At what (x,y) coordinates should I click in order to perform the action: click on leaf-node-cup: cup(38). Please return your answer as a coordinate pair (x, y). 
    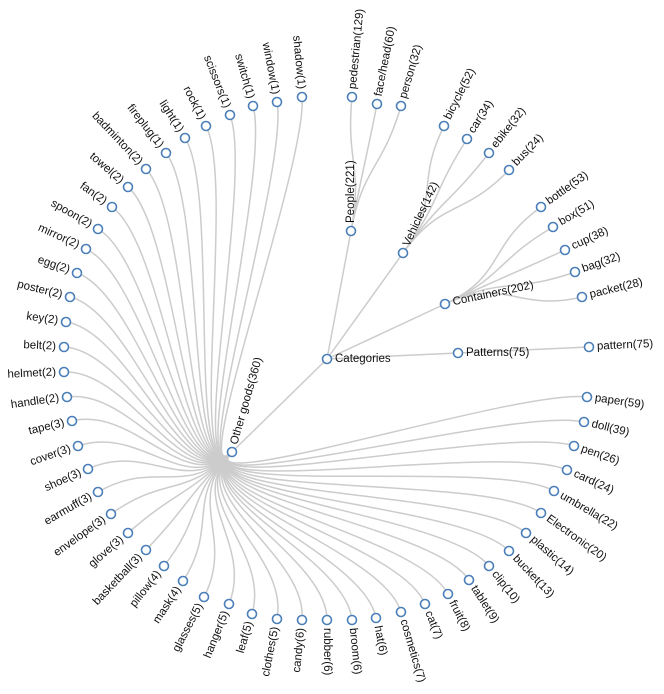
    Looking at the image, I should click on (585, 240).